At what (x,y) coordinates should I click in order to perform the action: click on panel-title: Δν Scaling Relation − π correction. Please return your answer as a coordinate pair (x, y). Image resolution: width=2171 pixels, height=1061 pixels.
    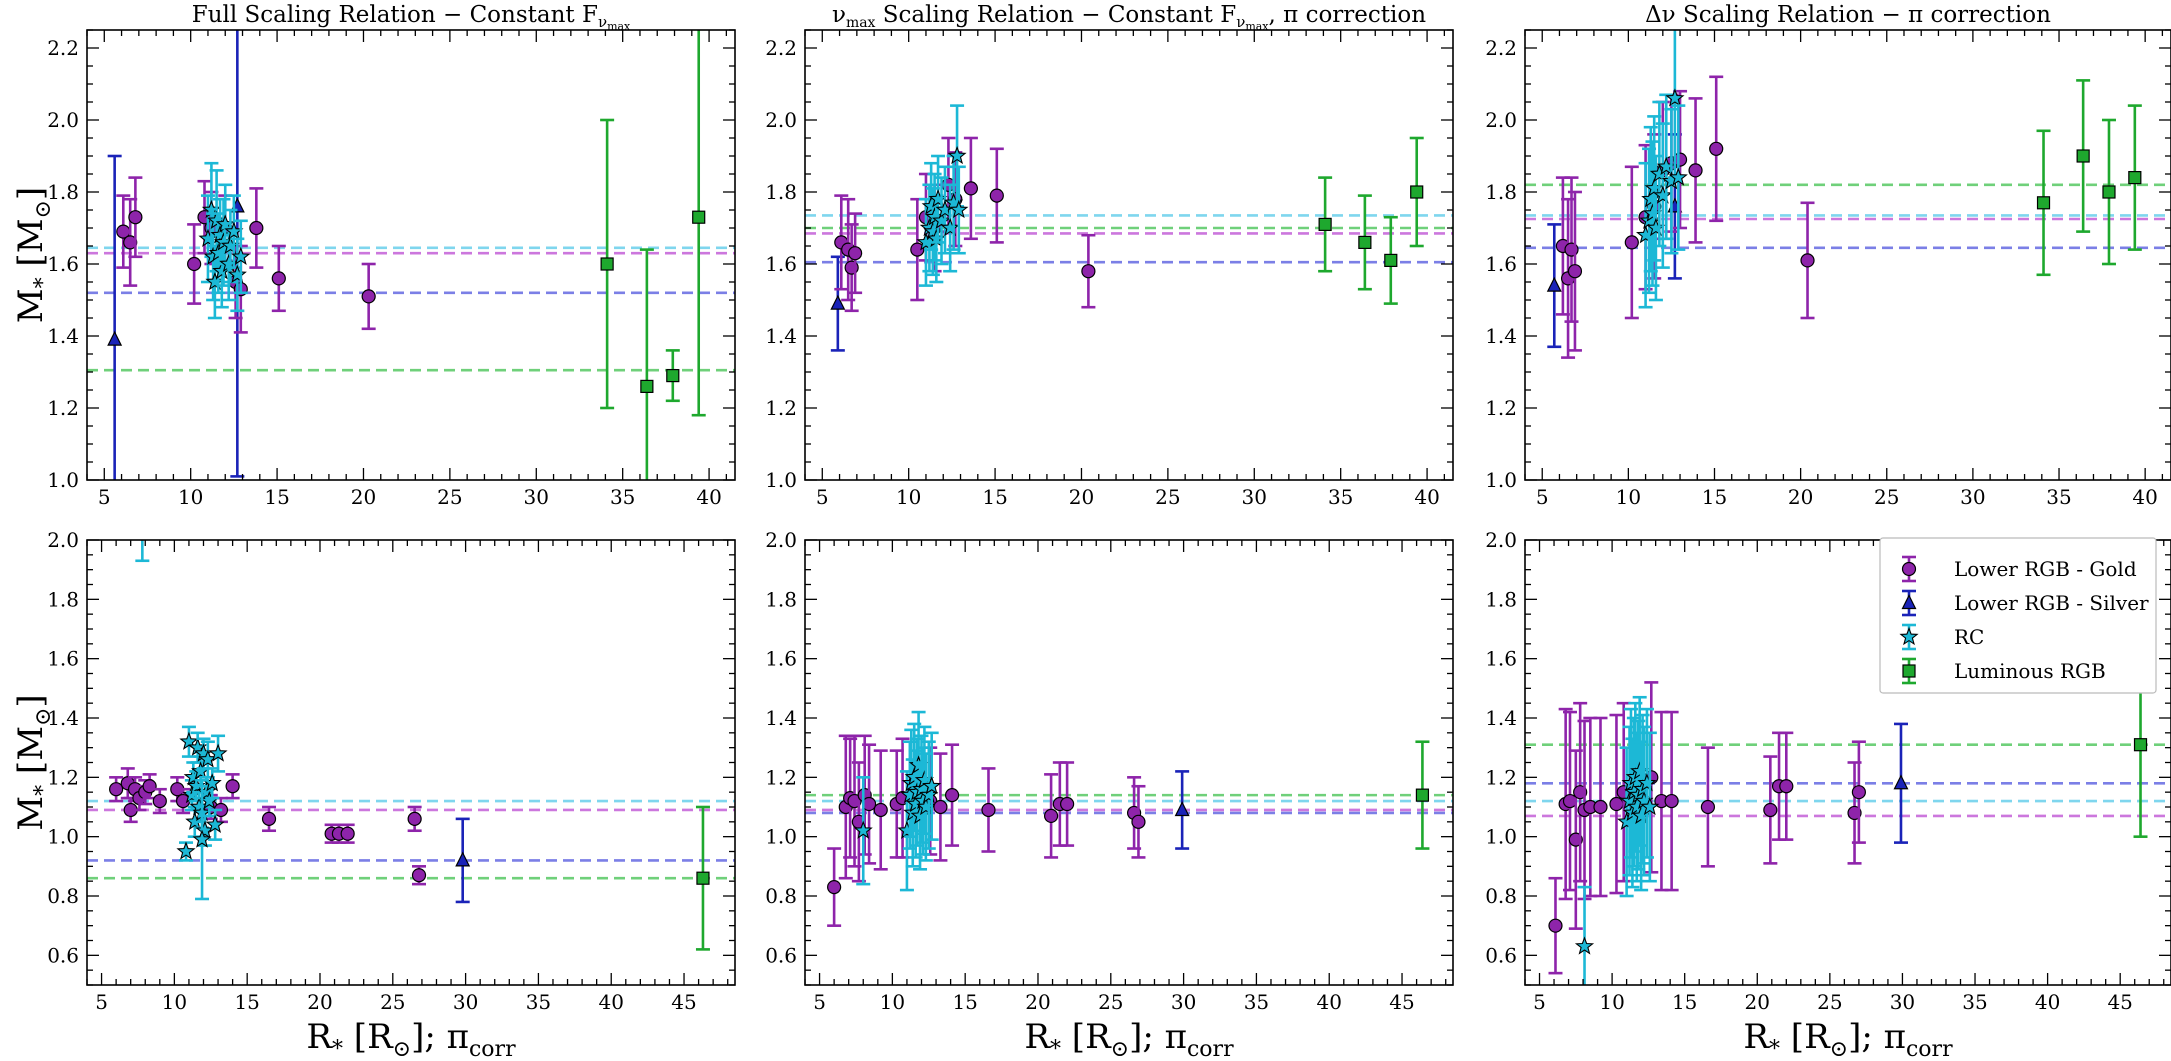
    Looking at the image, I should click on (1848, 15).